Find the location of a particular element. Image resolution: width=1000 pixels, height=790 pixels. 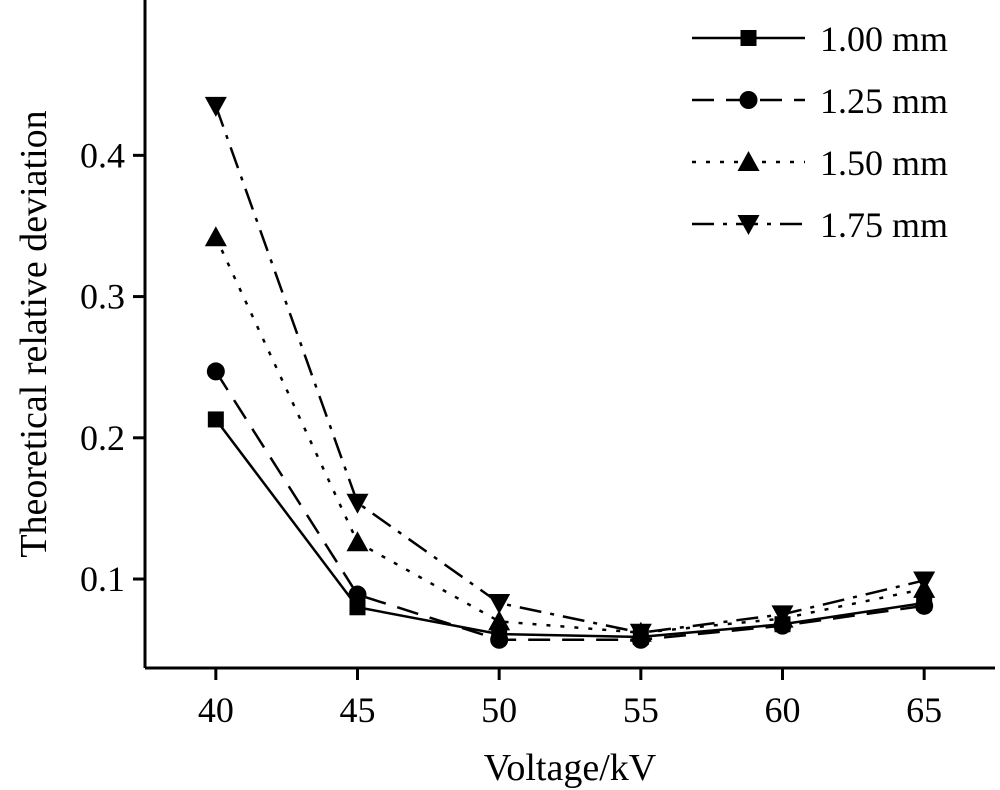

x-tick-label: 55 is located at coordinates (641, 710).